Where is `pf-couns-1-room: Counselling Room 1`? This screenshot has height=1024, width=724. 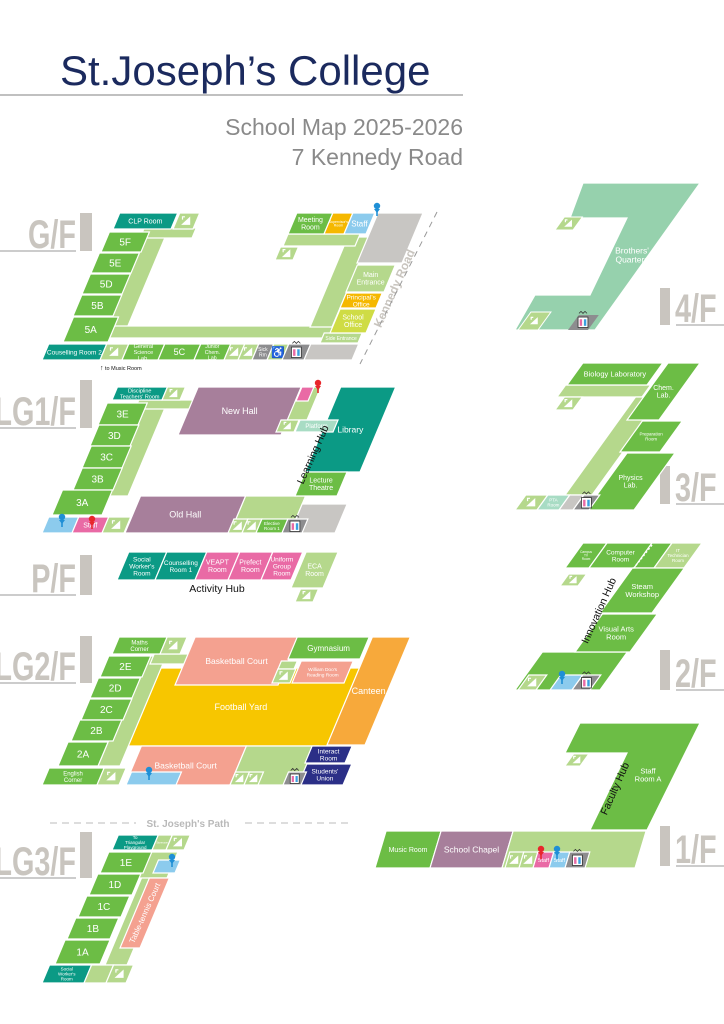
pf-couns-1-room: Counselling Room 1 is located at coordinates (181, 566).